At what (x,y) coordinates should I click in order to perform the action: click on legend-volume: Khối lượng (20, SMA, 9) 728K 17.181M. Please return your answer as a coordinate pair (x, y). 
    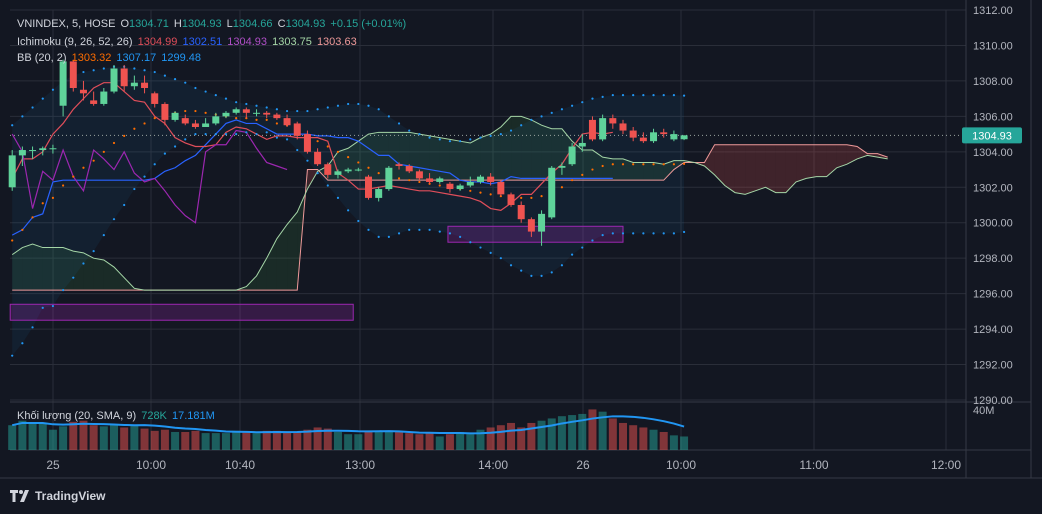
    Looking at the image, I should click on (117, 416).